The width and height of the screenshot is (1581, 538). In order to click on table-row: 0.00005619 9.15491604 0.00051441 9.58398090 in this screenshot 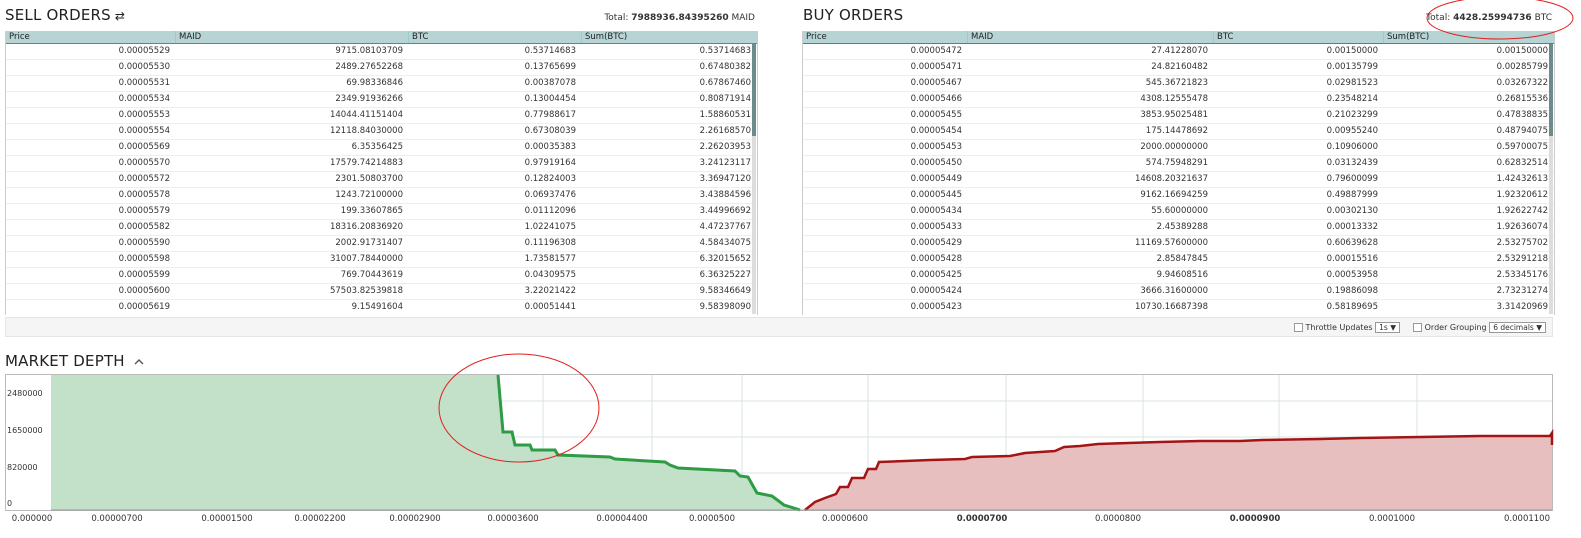, I will do `click(381, 307)`.